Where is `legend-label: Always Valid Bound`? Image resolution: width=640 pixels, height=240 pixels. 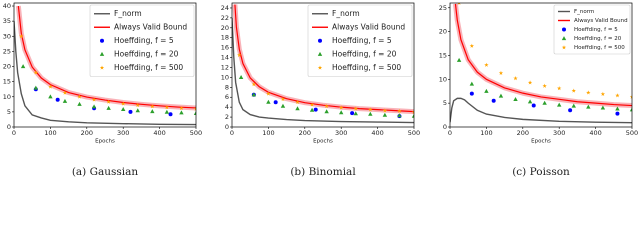
legend-label: Always Valid Bound is located at coordinates (601, 21).